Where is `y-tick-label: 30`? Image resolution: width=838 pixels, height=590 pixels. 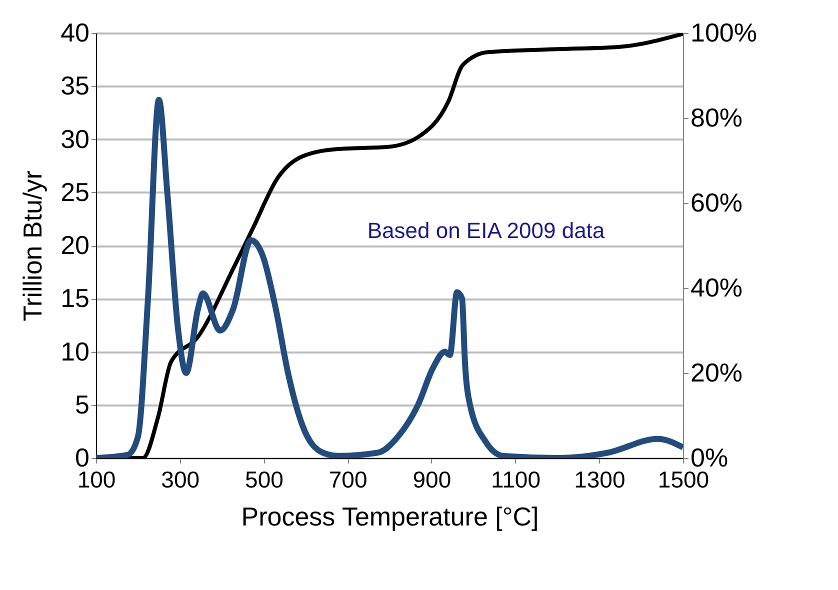
y-tick-label: 30 is located at coordinates (75, 139).